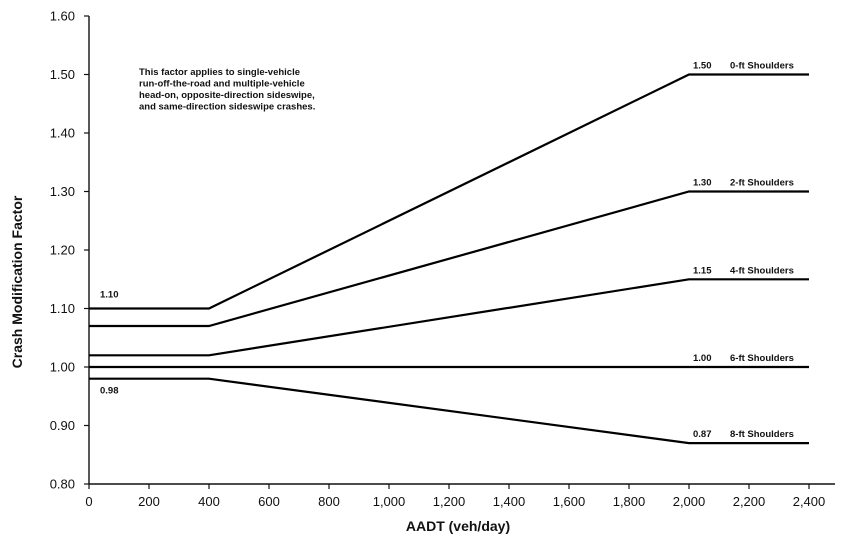 The image size is (856, 540). I want to click on y-tick-label: 0.90, so click(62, 425).